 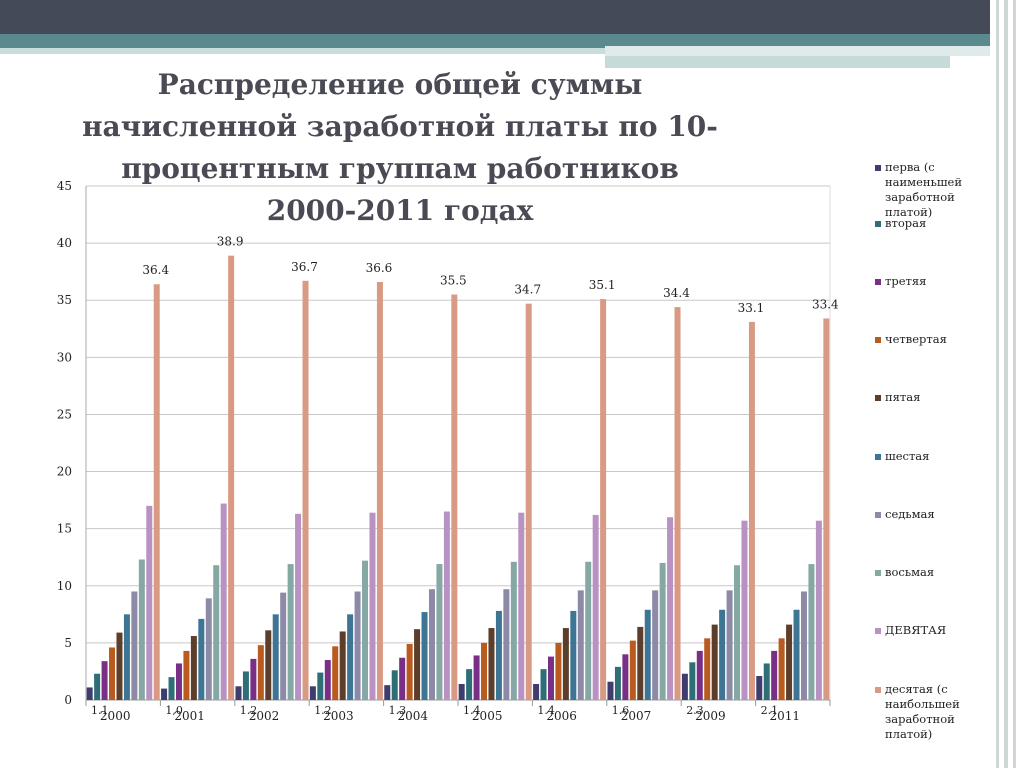 What do you see at coordinates (935, 223) in the screenshot?
I see `legend-item: вторая` at bounding box center [935, 223].